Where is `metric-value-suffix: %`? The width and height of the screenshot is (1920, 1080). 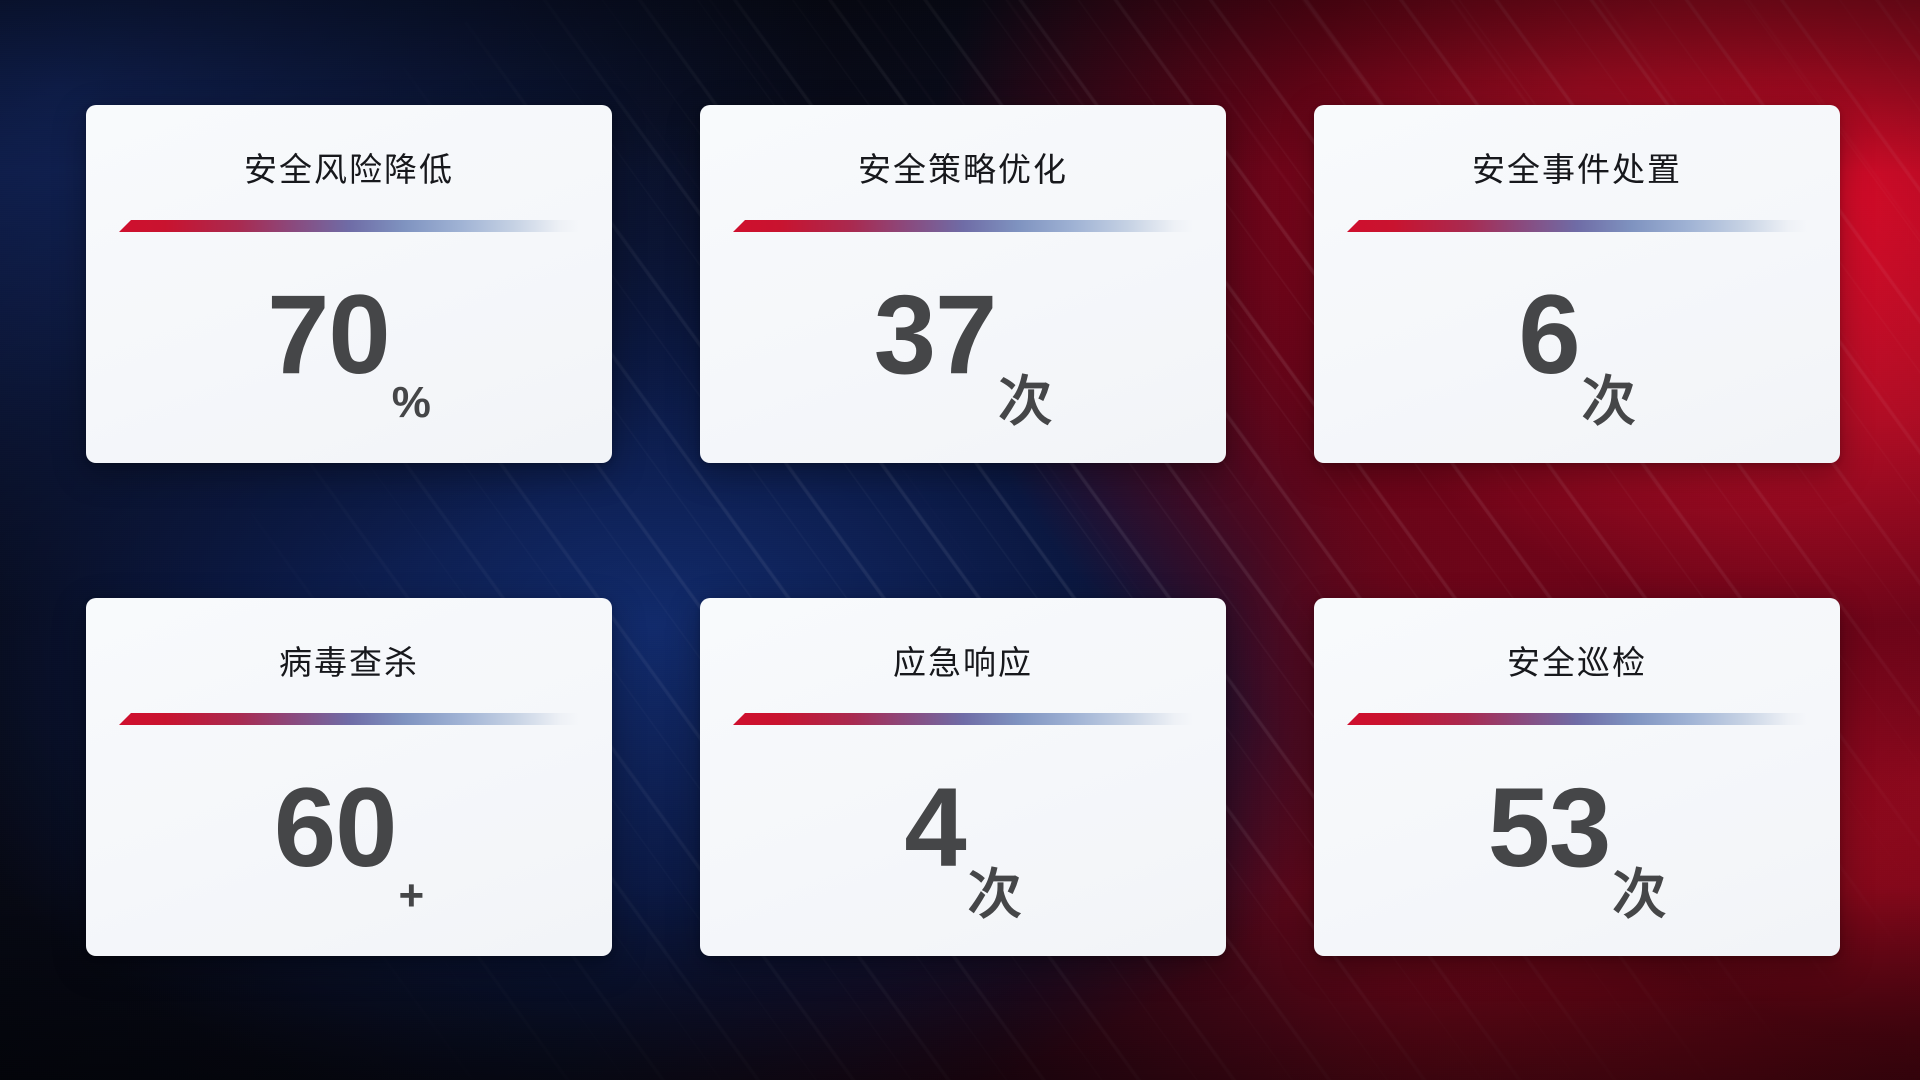 metric-value-suffix: % is located at coordinates (411, 402).